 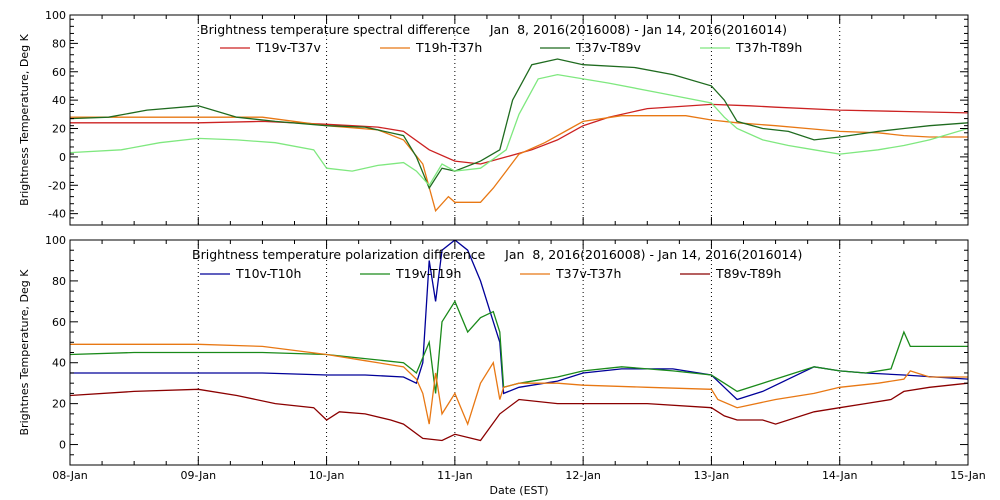 What do you see at coordinates (712, 475) in the screenshot?
I see `x-tick-label: 13-Jan` at bounding box center [712, 475].